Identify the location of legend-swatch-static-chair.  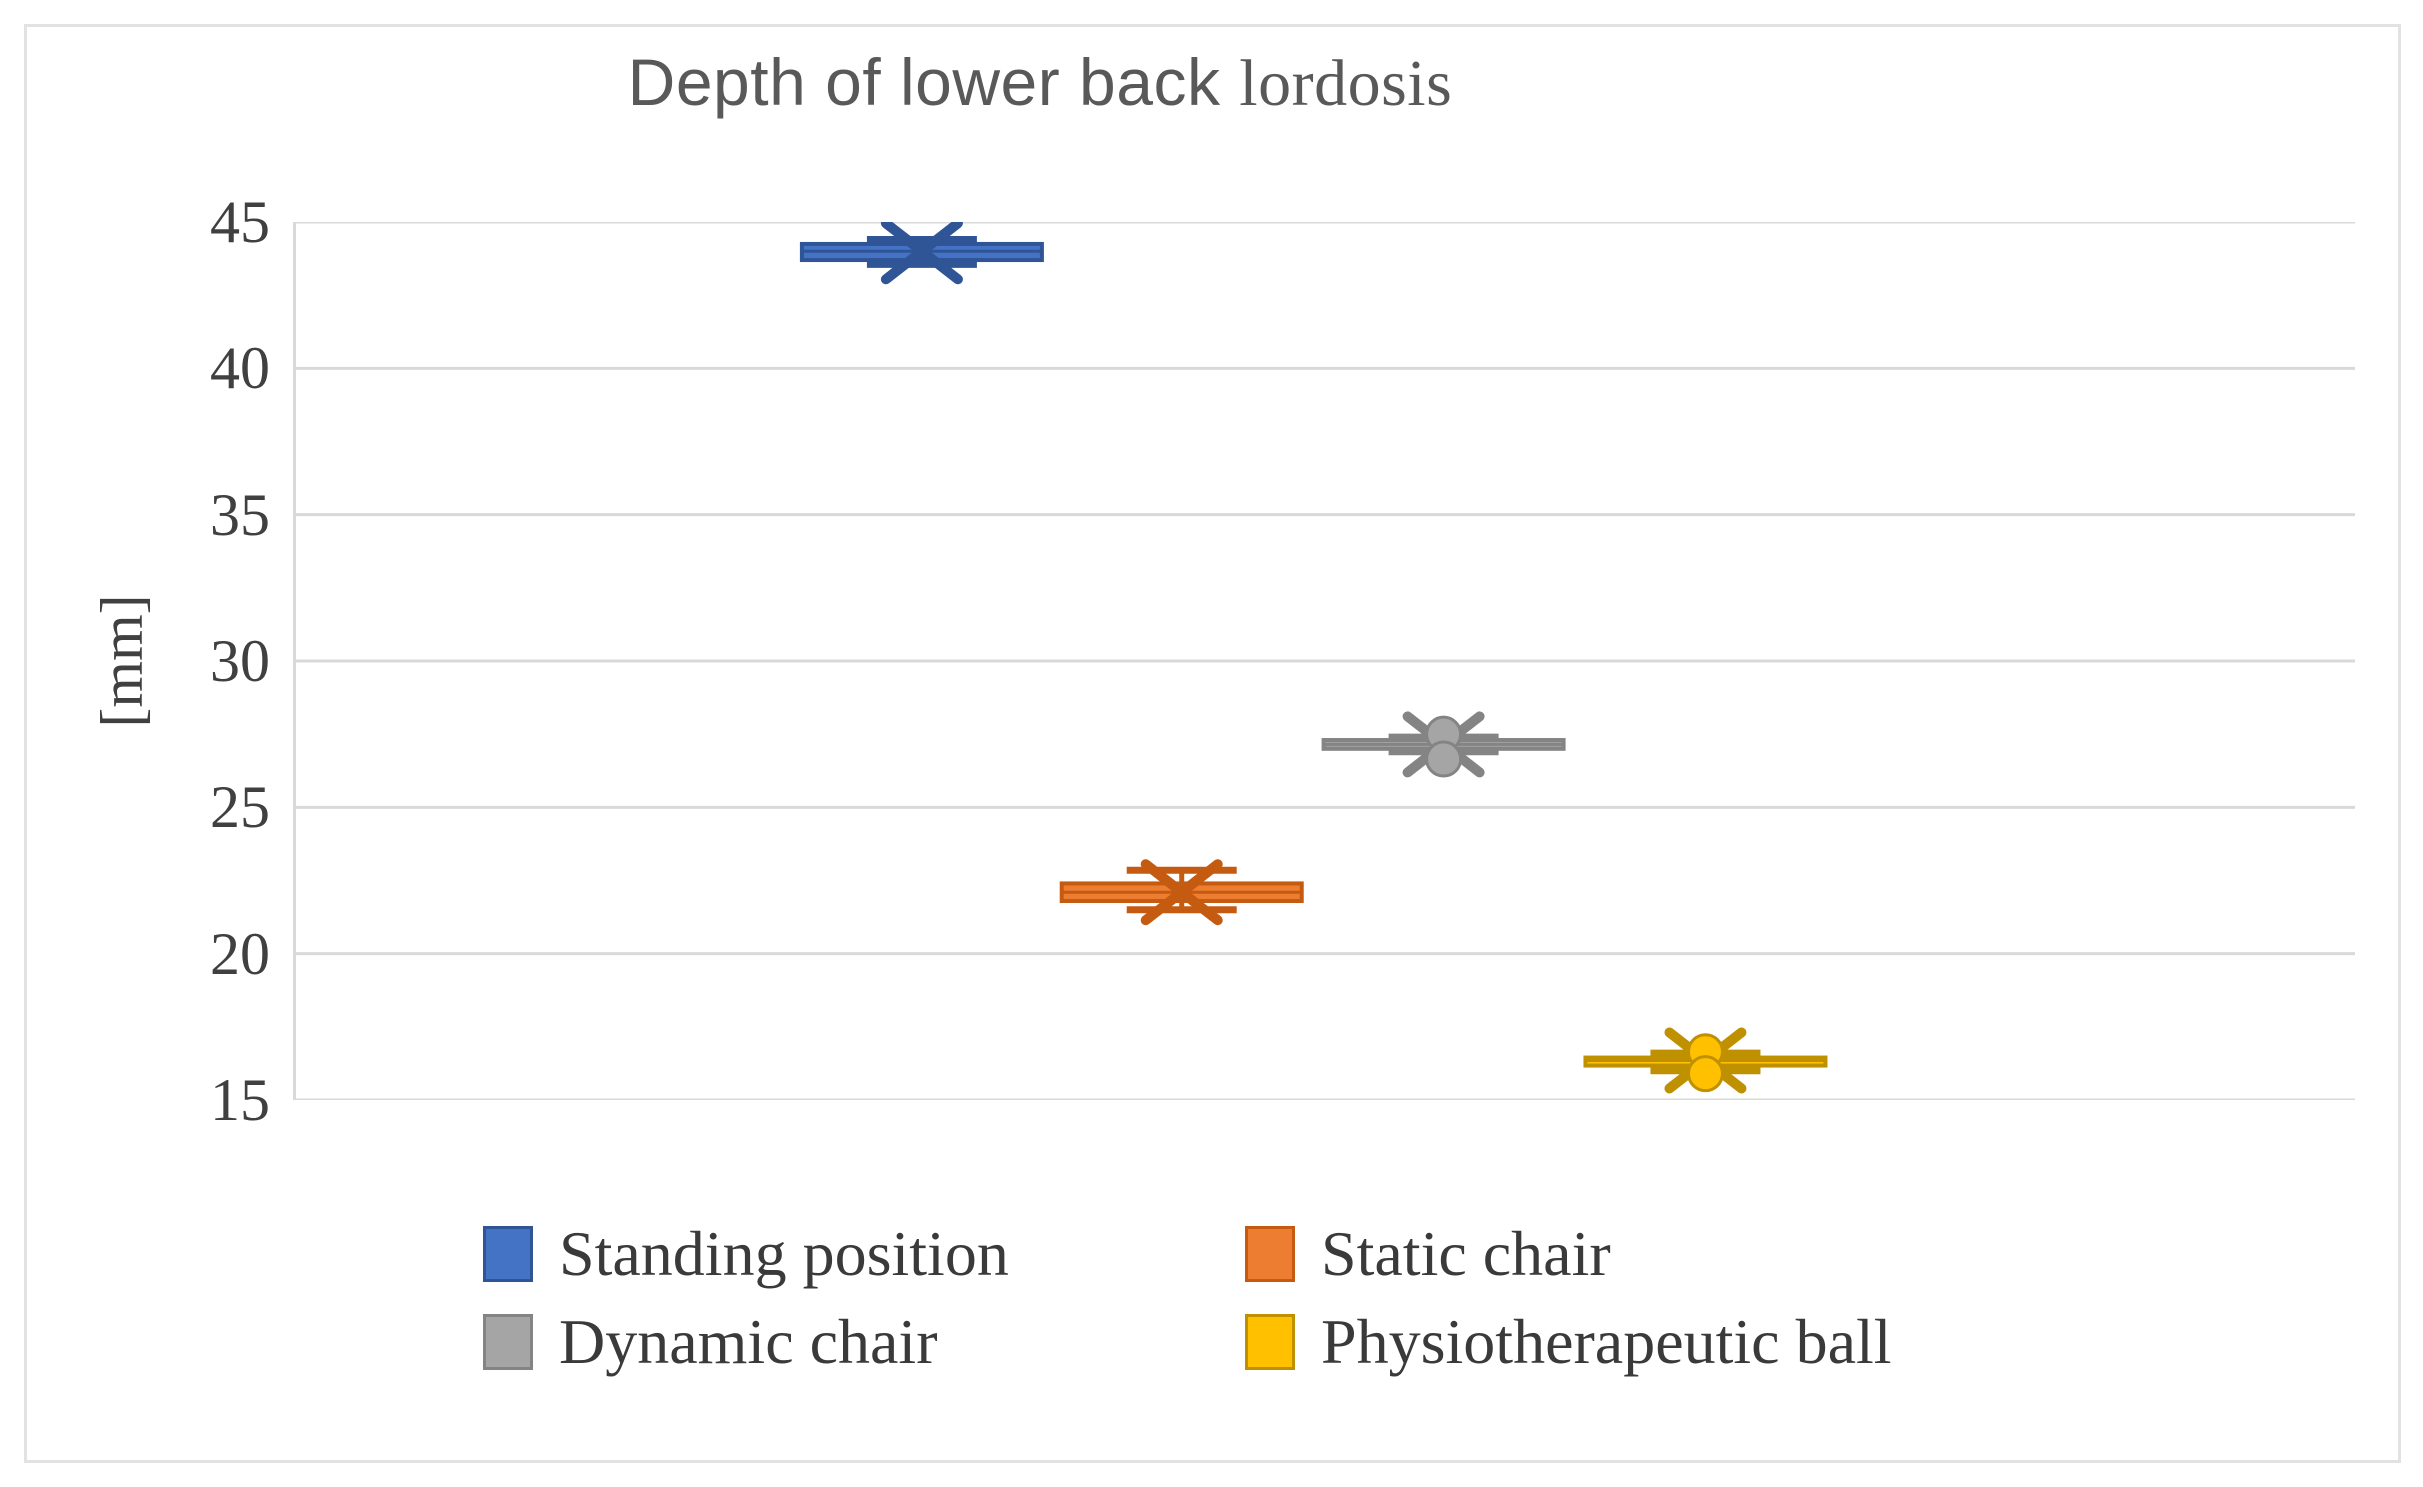
(1270, 1254).